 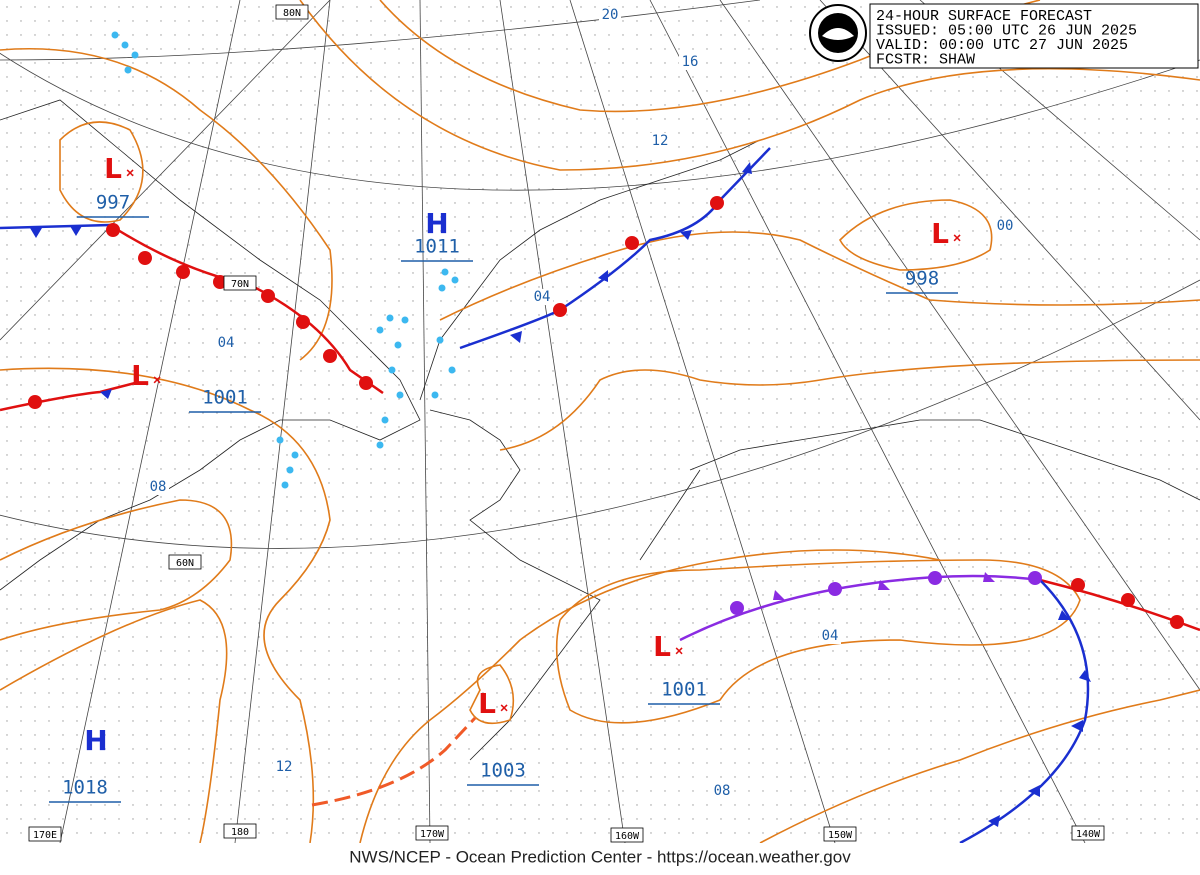 I want to click on header-line: VALID: 00:00 UTC 27 JUN 2025, so click(x=1002, y=45).